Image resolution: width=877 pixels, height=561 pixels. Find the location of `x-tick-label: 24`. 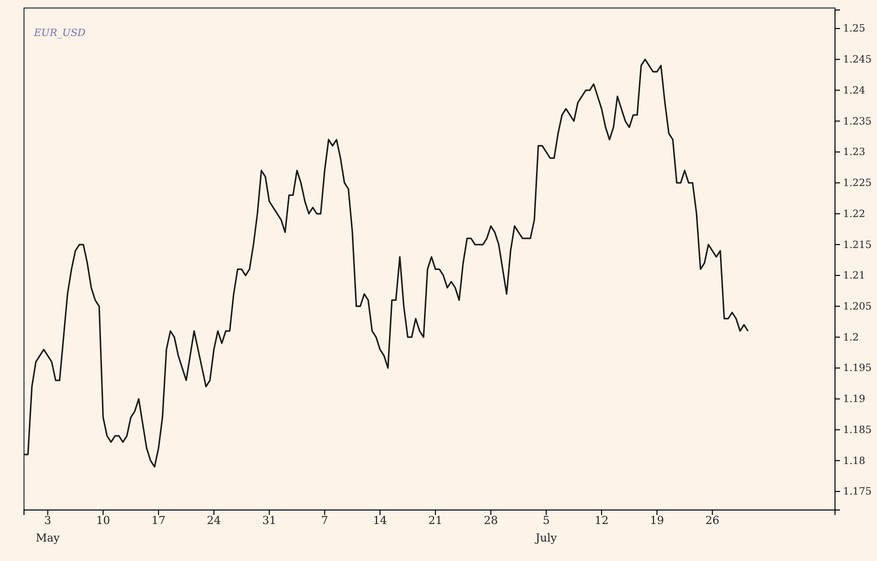

x-tick-label: 24 is located at coordinates (213, 520).